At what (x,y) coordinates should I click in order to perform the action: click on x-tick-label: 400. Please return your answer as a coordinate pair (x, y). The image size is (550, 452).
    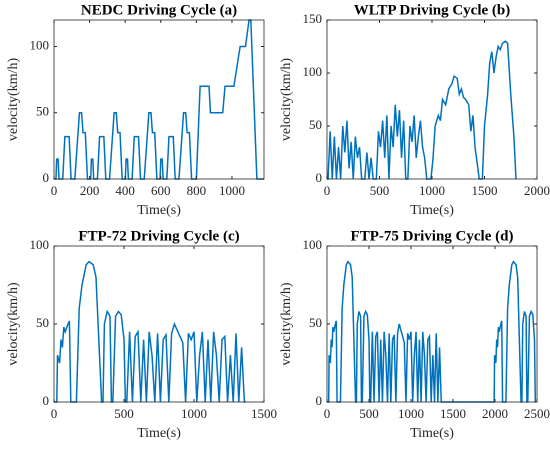
    Looking at the image, I should click on (125, 190).